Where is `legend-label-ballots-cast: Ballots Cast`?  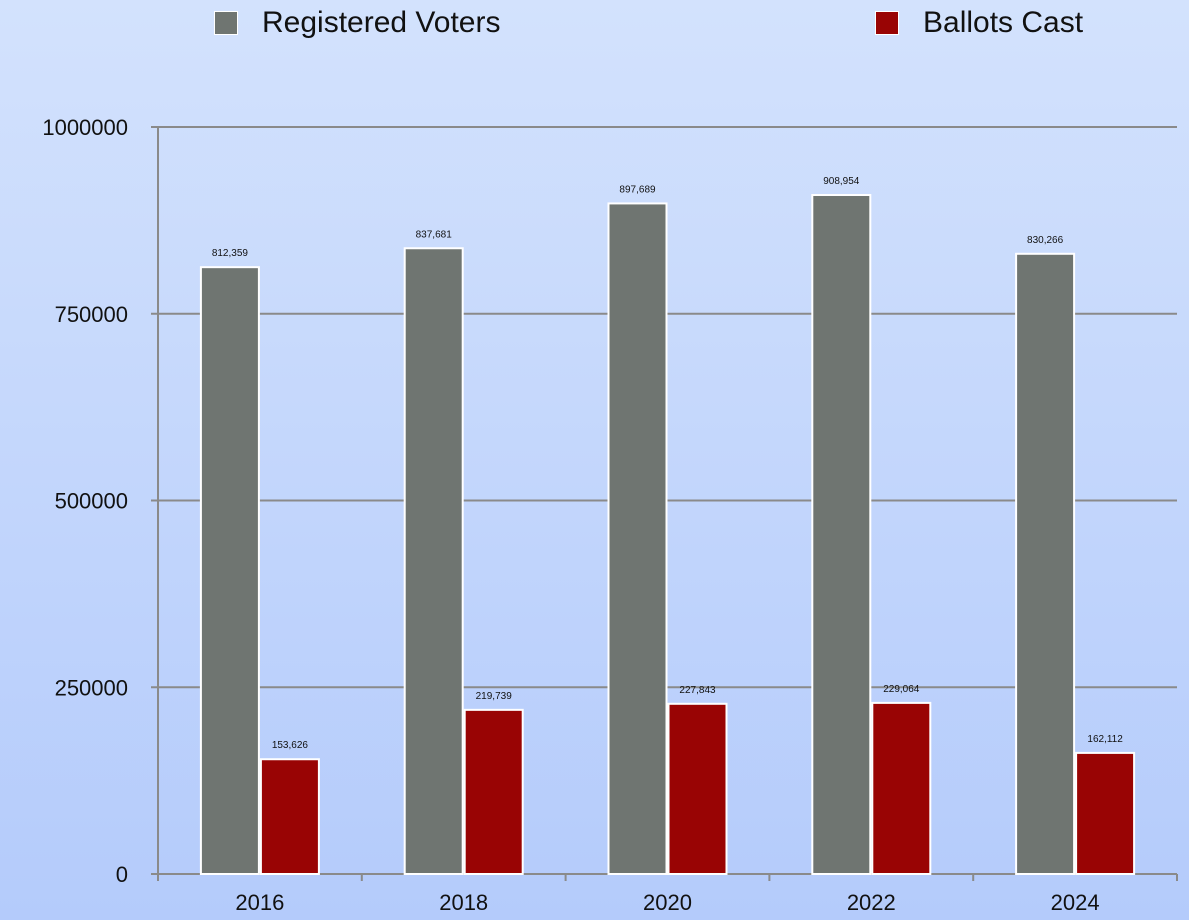
legend-label-ballots-cast: Ballots Cast is located at coordinates (1003, 22).